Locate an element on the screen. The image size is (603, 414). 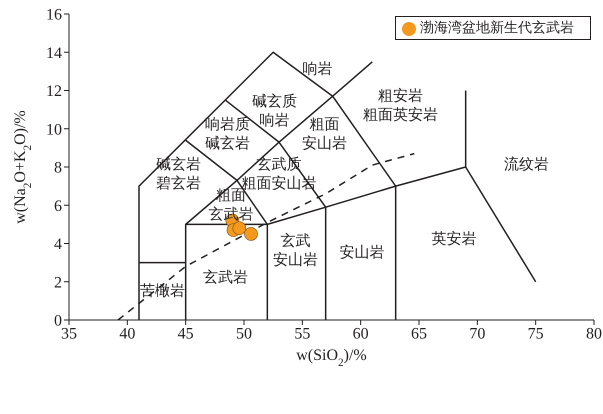
x-tick-label: 70 is located at coordinates (477, 333).